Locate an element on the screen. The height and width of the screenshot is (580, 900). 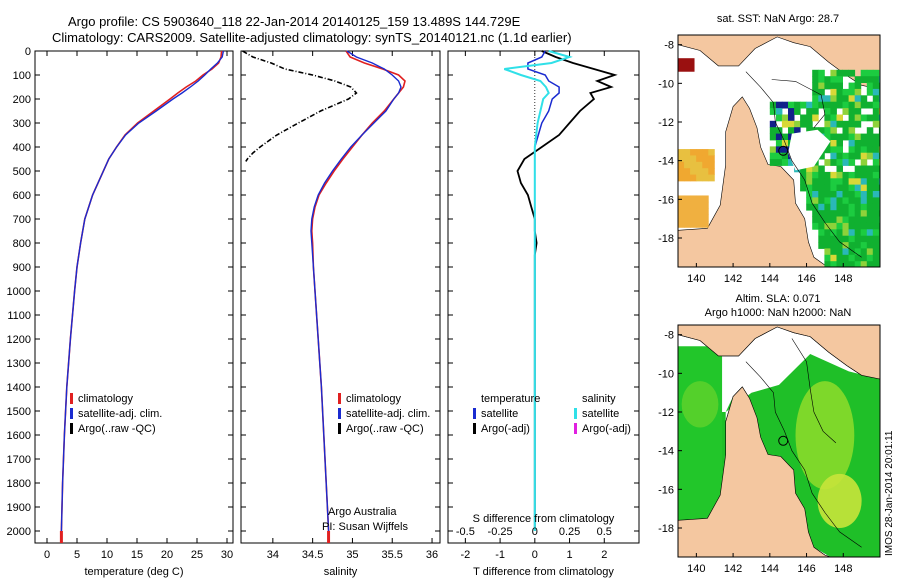
sst-cloud-gap is located at coordinates (809, 150).